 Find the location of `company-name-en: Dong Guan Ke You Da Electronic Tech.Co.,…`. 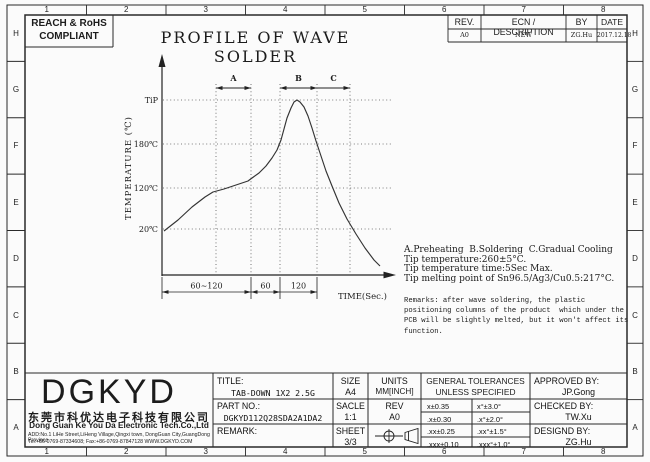

company-name-en: Dong Guan Ke You Da Electronic Tech.Co.,… is located at coordinates (119, 425).